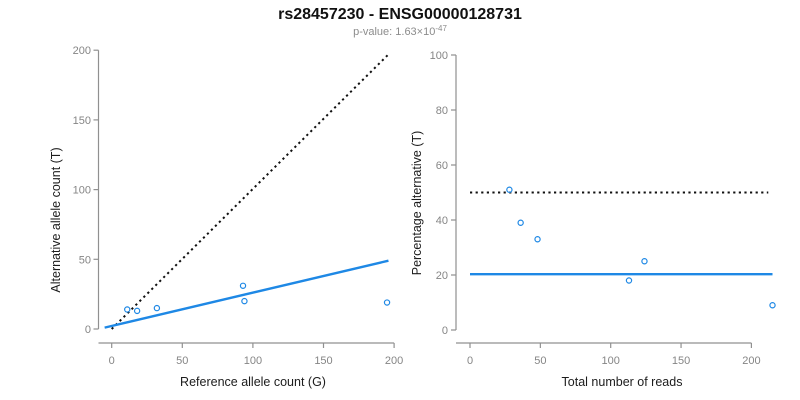  What do you see at coordinates (82, 121) in the screenshot?
I see `y-tick-label: 150` at bounding box center [82, 121].